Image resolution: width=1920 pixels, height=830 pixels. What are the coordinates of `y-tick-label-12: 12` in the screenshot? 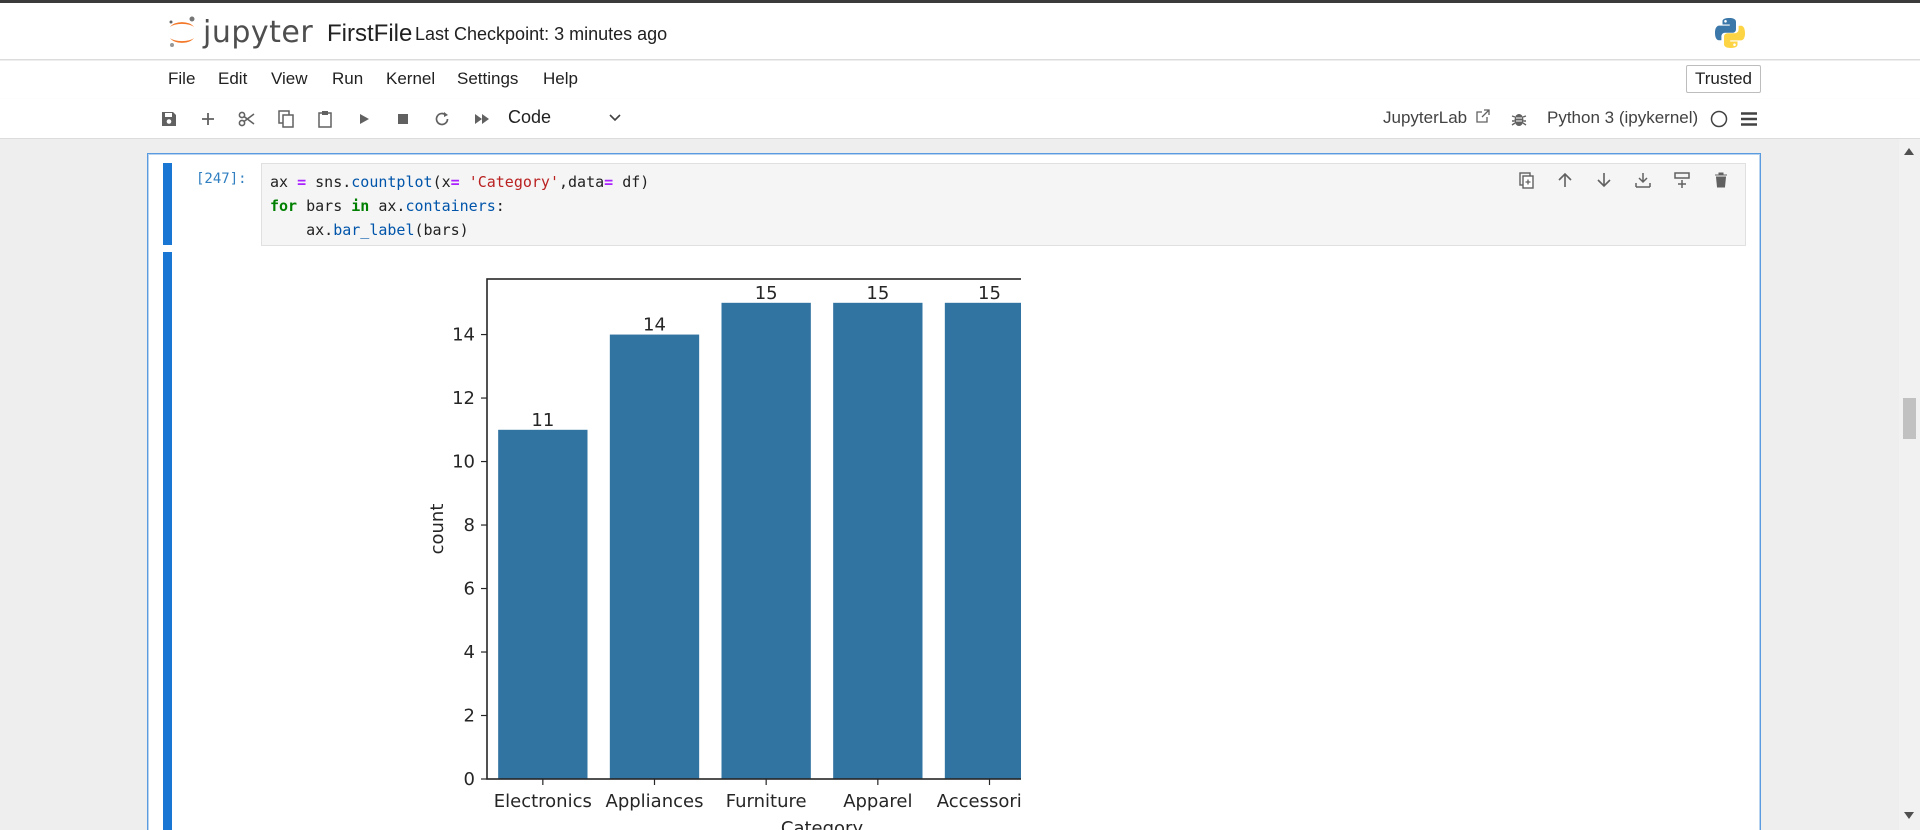 It's located at (463, 398).